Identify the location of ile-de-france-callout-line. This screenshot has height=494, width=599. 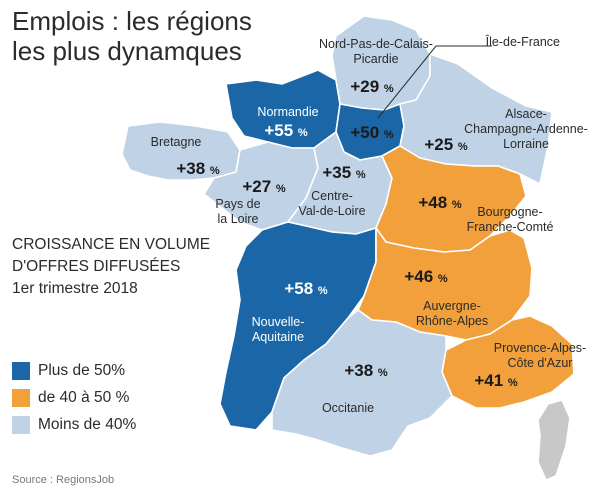
(434, 82).